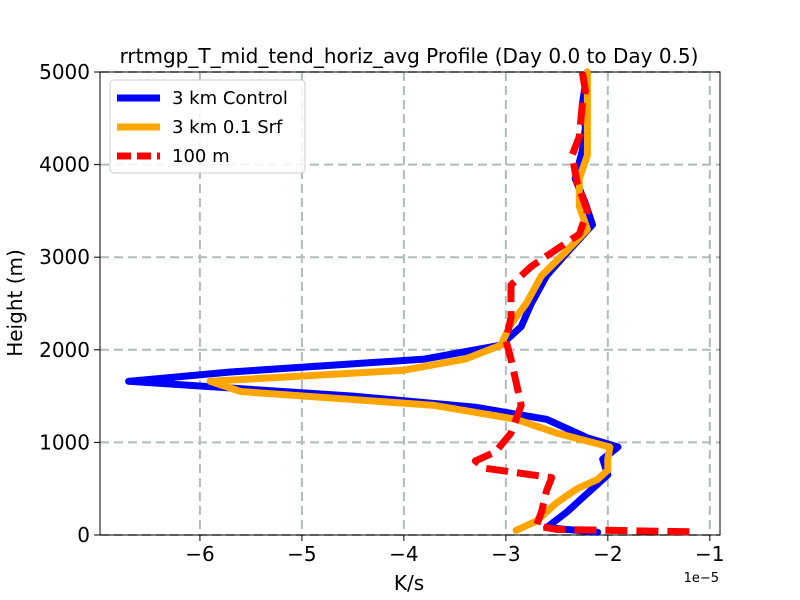  What do you see at coordinates (701, 578) in the screenshot?
I see `x-offset-label: 1e−5` at bounding box center [701, 578].